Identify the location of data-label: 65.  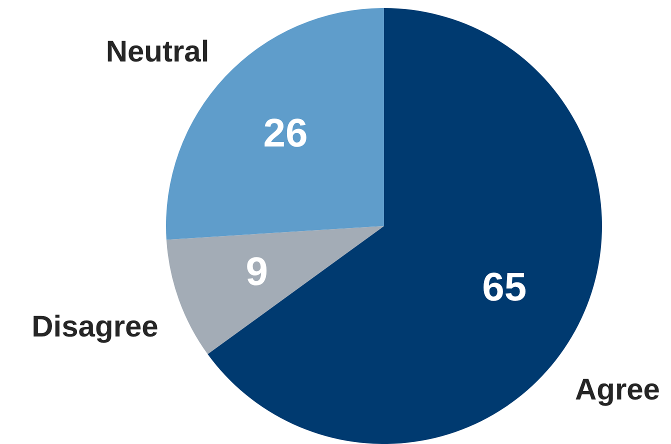
(504, 287).